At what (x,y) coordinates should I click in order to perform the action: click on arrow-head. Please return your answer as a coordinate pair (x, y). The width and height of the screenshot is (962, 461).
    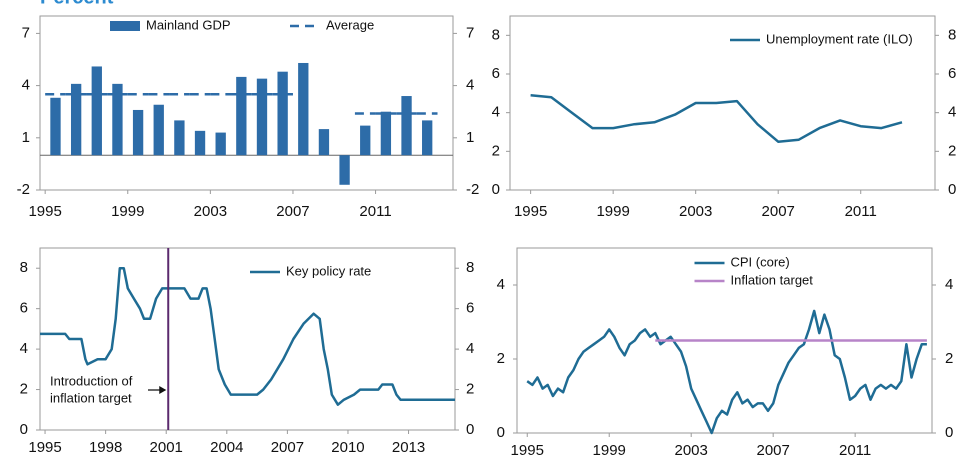
    Looking at the image, I should click on (163, 390).